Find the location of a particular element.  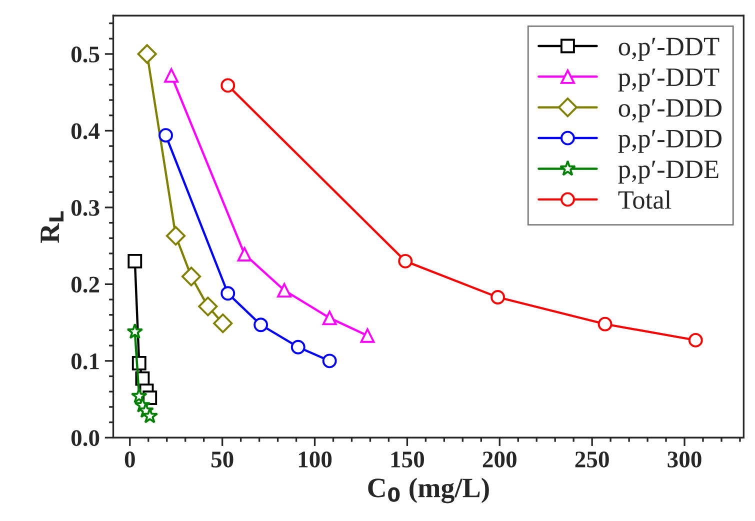

y-tick-label: 0.4 is located at coordinates (85, 131).